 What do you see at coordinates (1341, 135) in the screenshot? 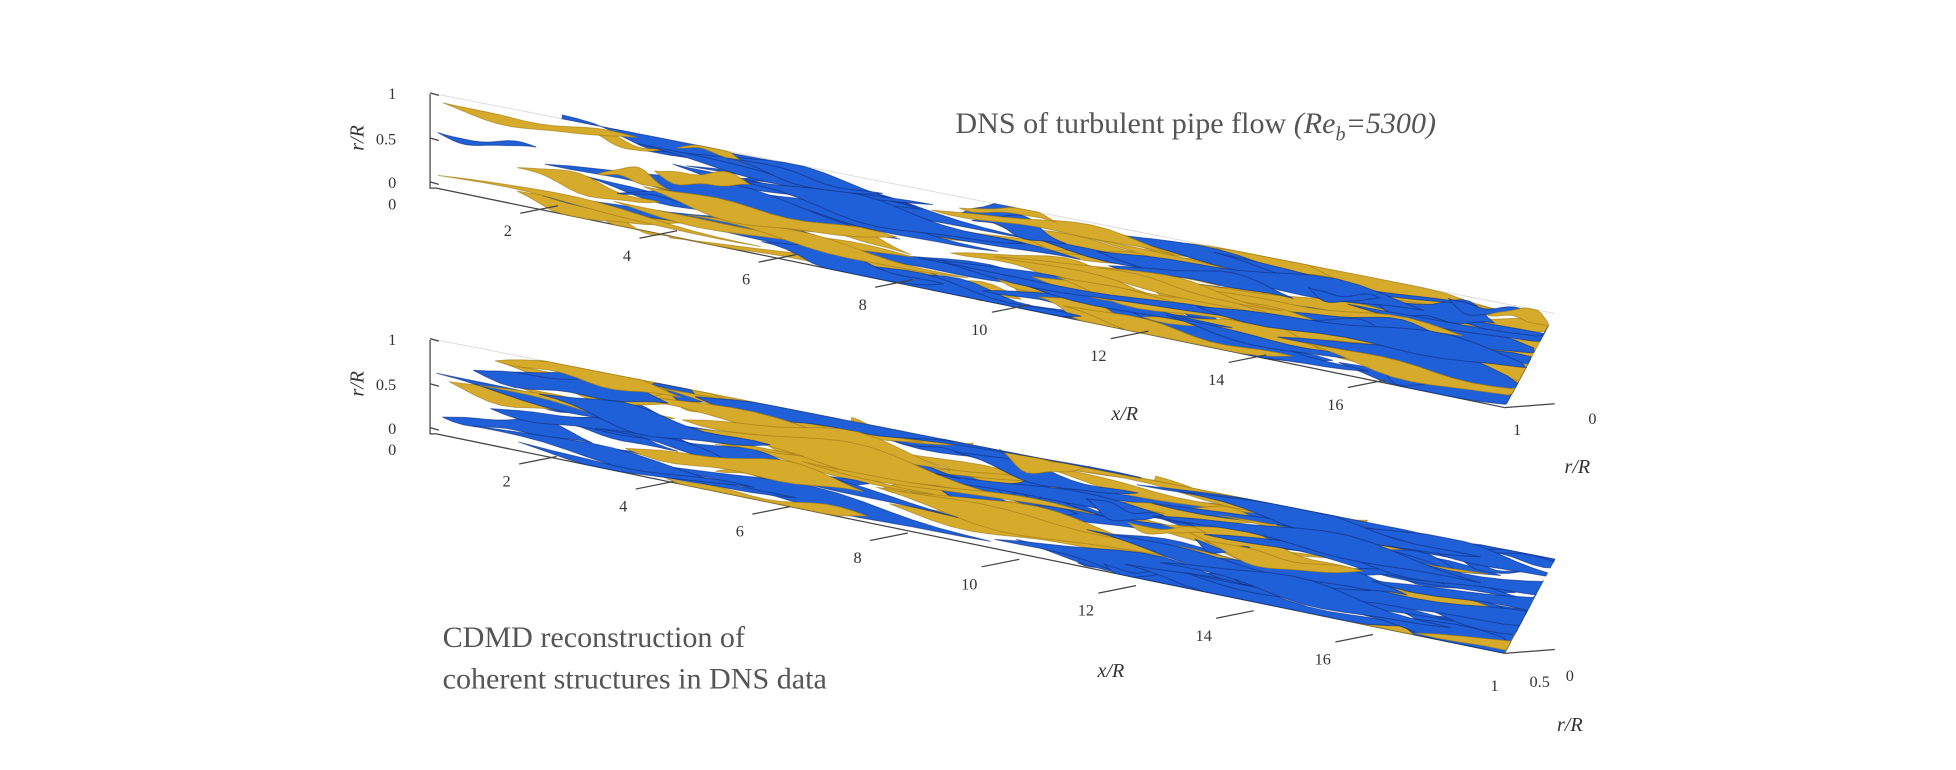
I see `title-sub: b` at bounding box center [1341, 135].